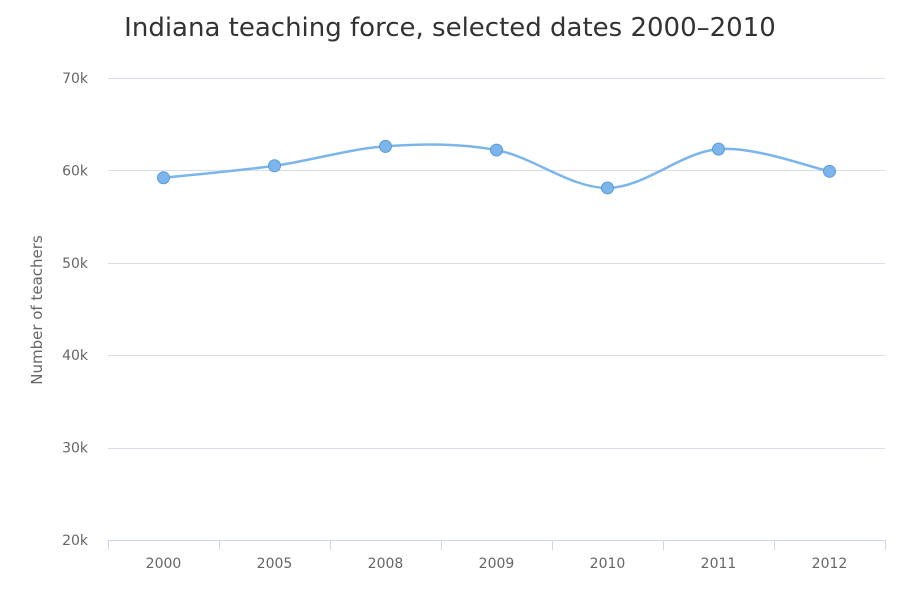  I want to click on y-tick-label: 40k, so click(75, 356).